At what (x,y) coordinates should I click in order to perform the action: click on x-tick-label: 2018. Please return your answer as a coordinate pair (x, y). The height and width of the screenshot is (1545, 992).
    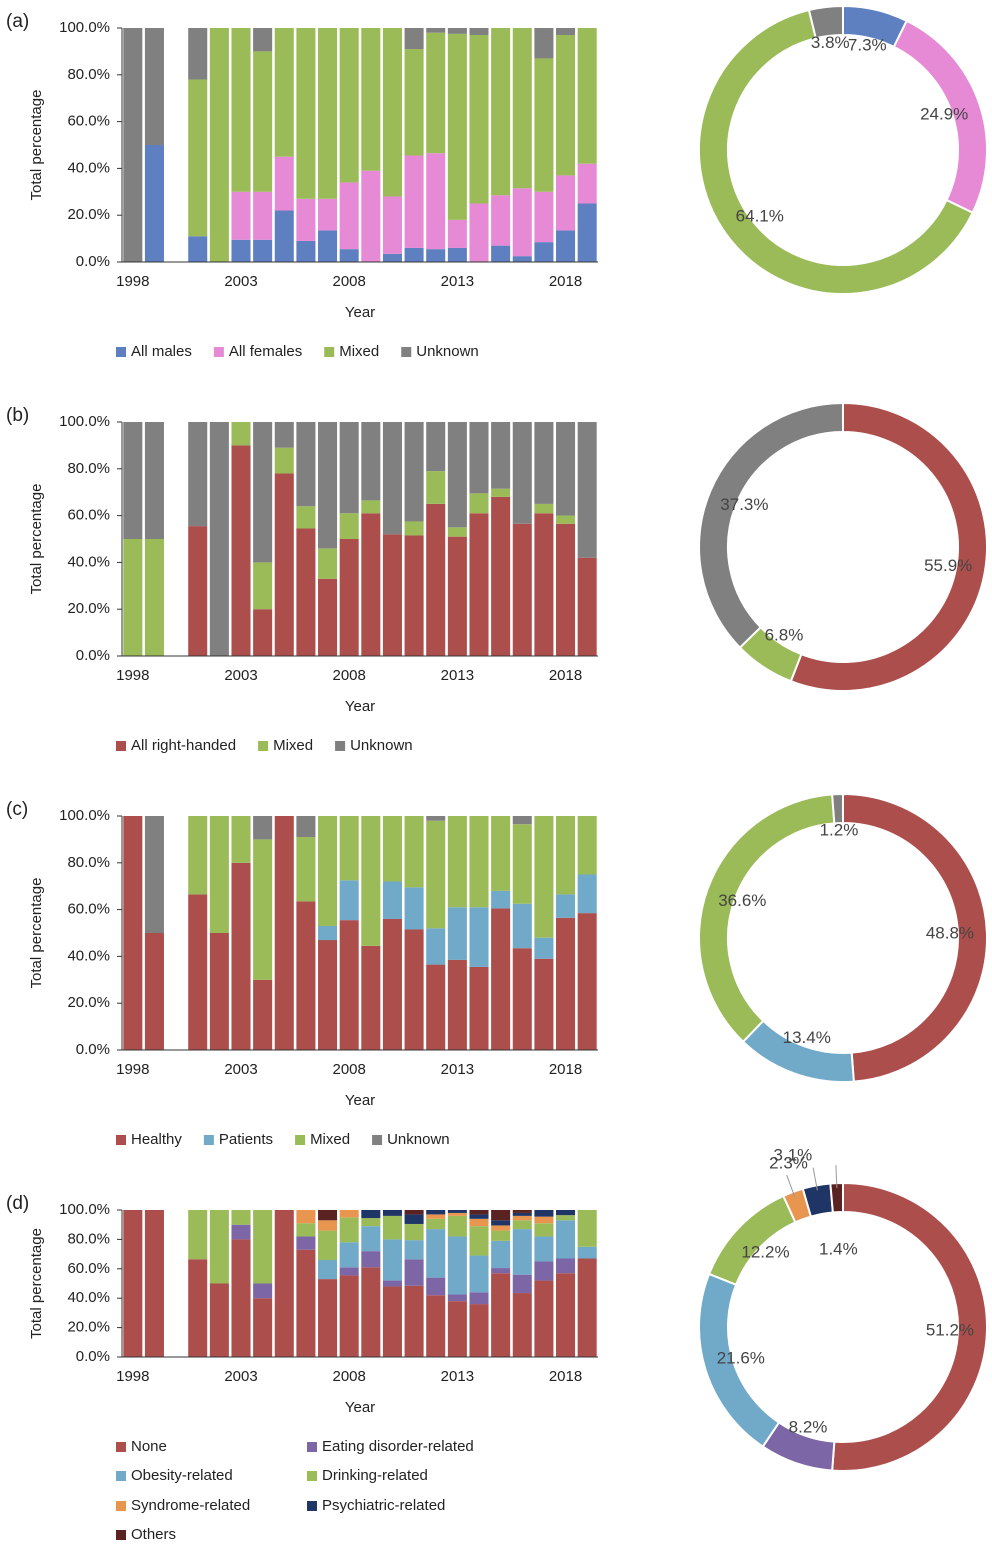
    Looking at the image, I should click on (565, 281).